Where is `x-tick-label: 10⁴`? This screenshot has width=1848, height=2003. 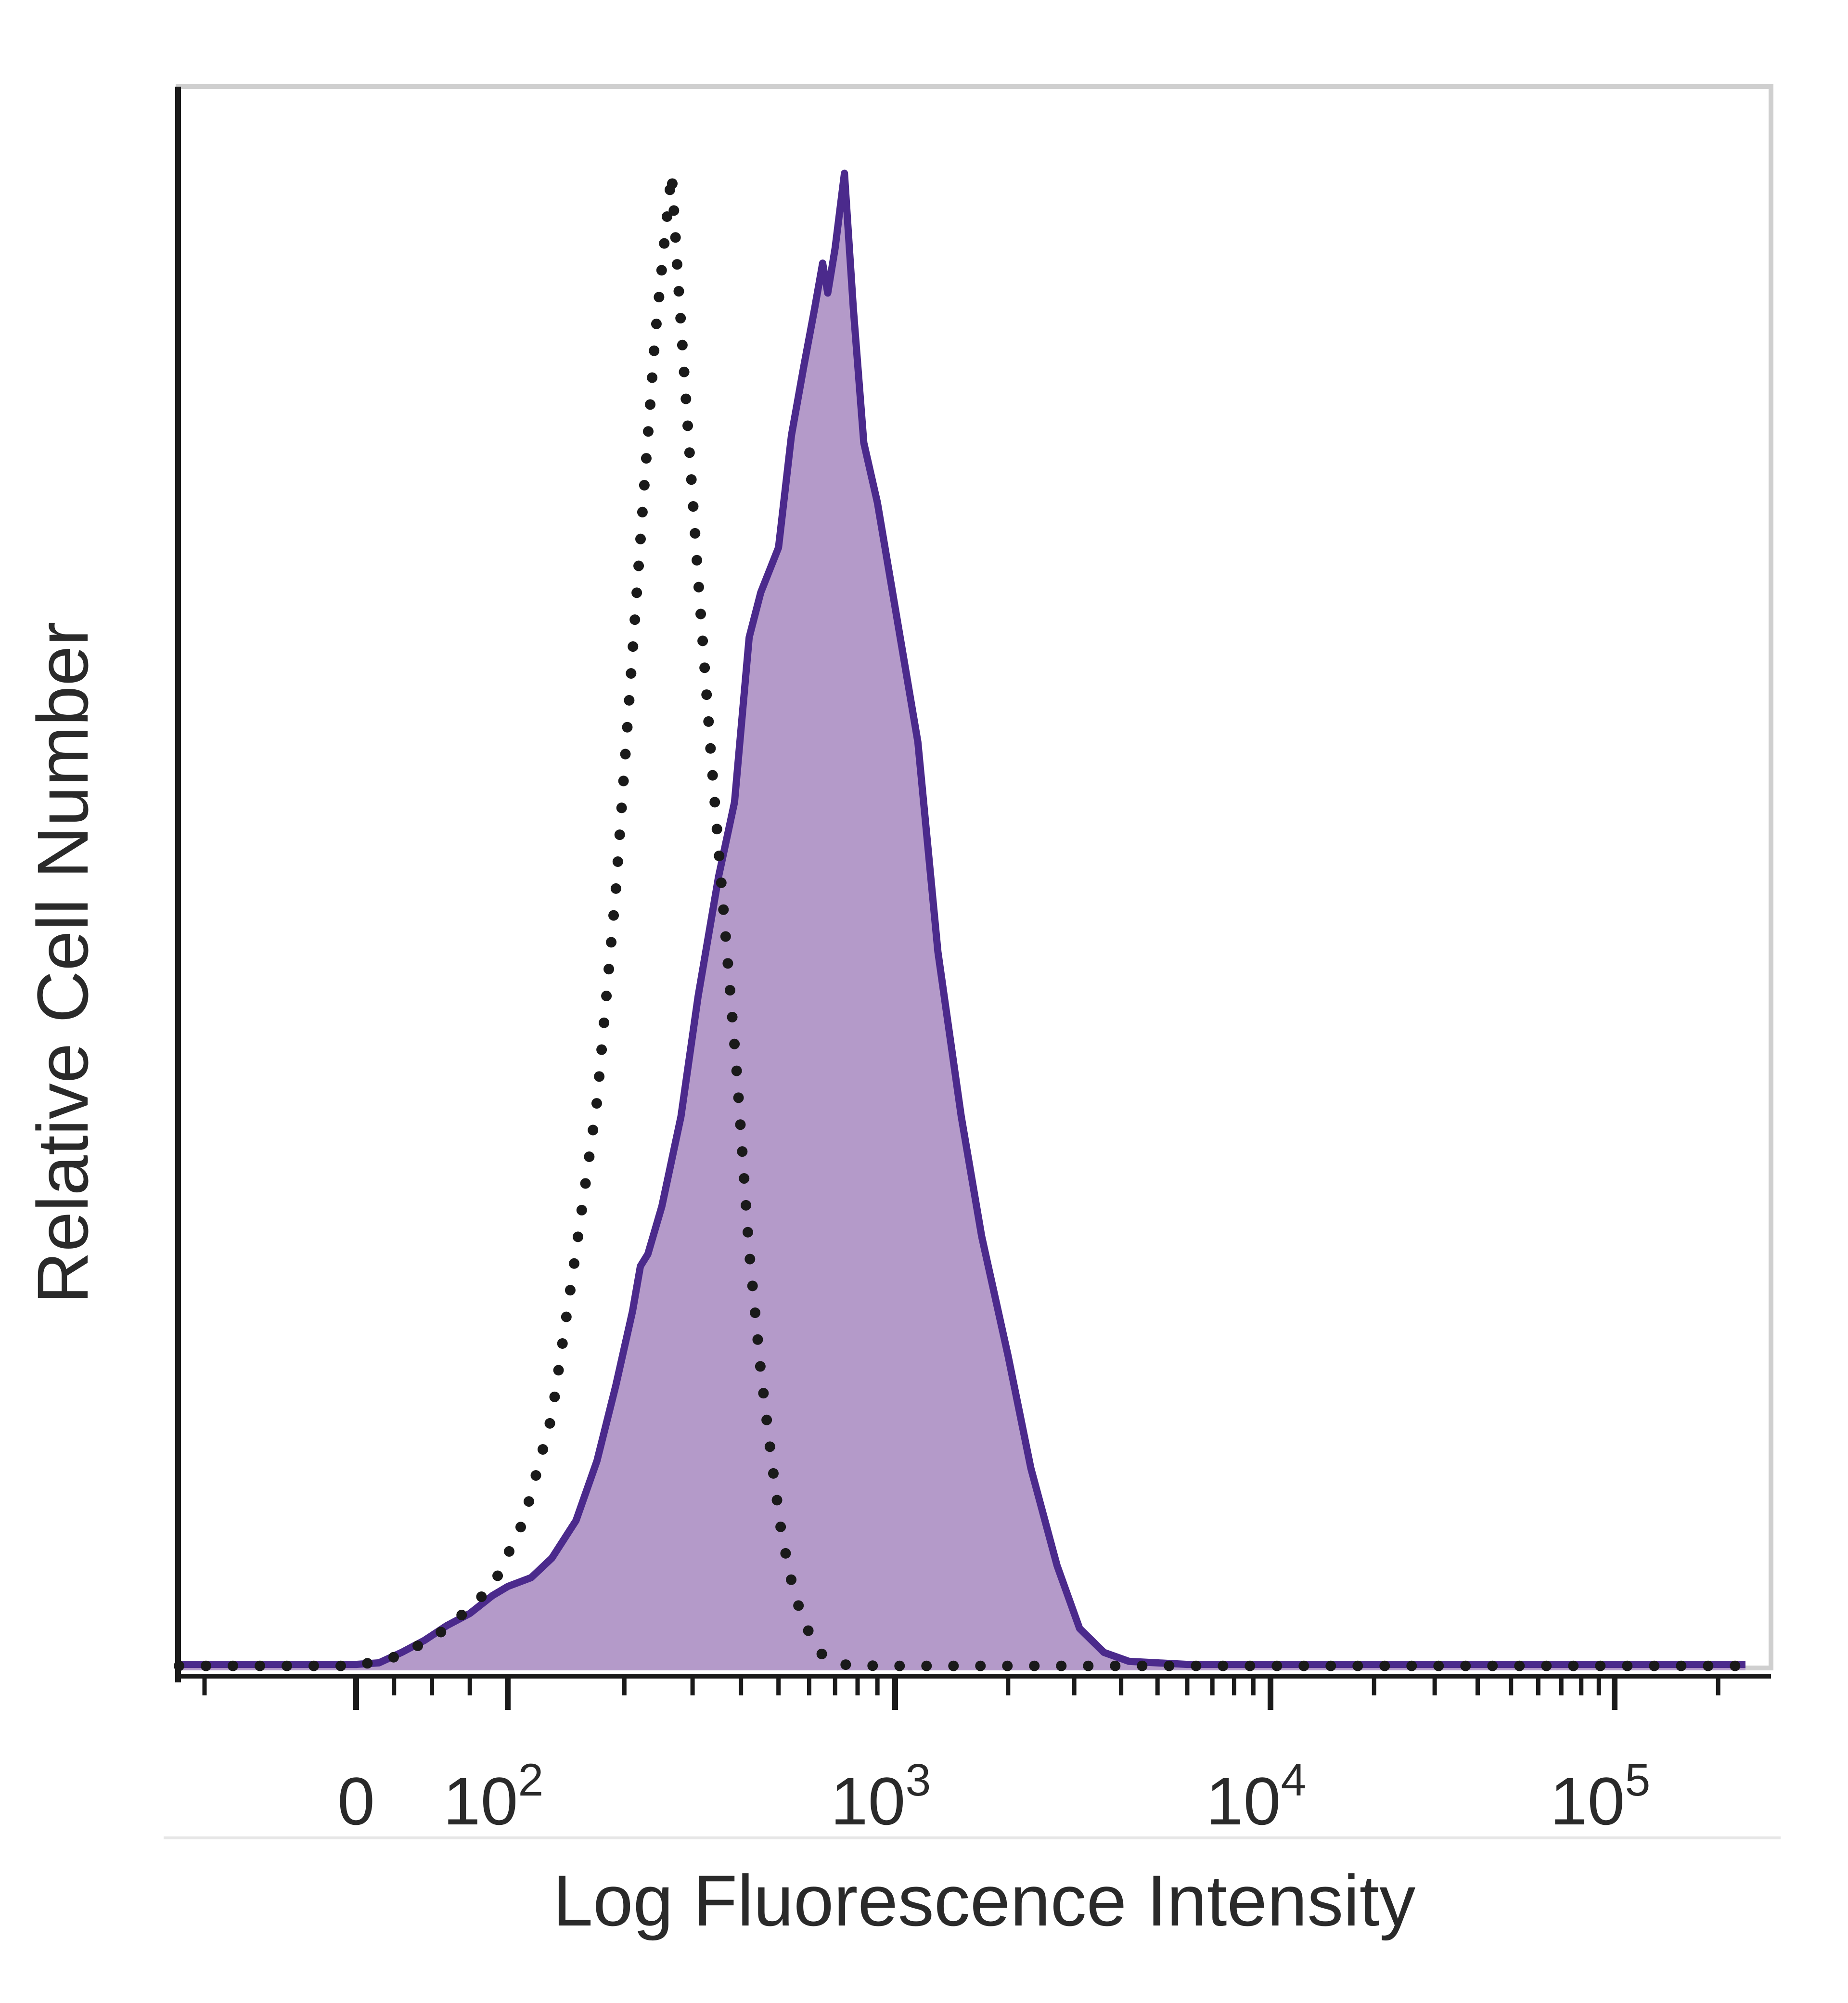
x-tick-label: 10⁴ is located at coordinates (1256, 1797).